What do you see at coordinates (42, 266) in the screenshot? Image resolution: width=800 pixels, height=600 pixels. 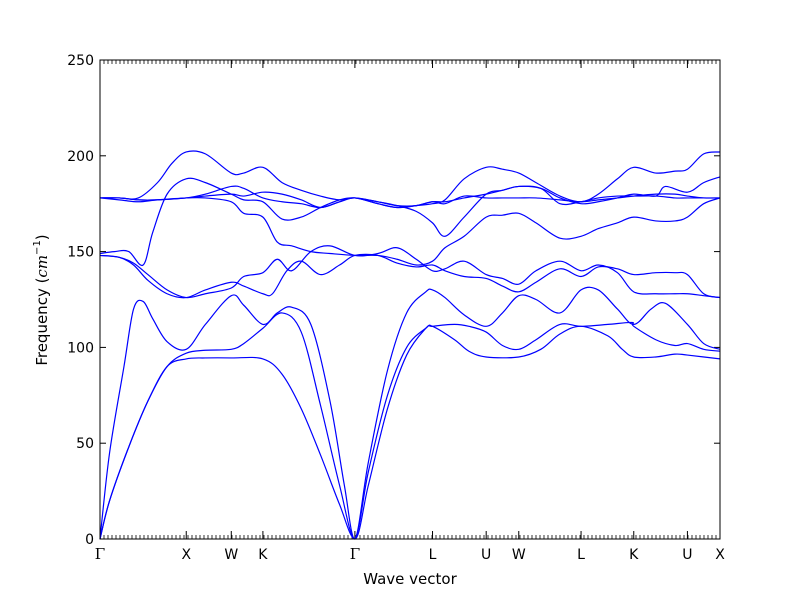 I see `y-axis-unit: cm` at bounding box center [42, 266].